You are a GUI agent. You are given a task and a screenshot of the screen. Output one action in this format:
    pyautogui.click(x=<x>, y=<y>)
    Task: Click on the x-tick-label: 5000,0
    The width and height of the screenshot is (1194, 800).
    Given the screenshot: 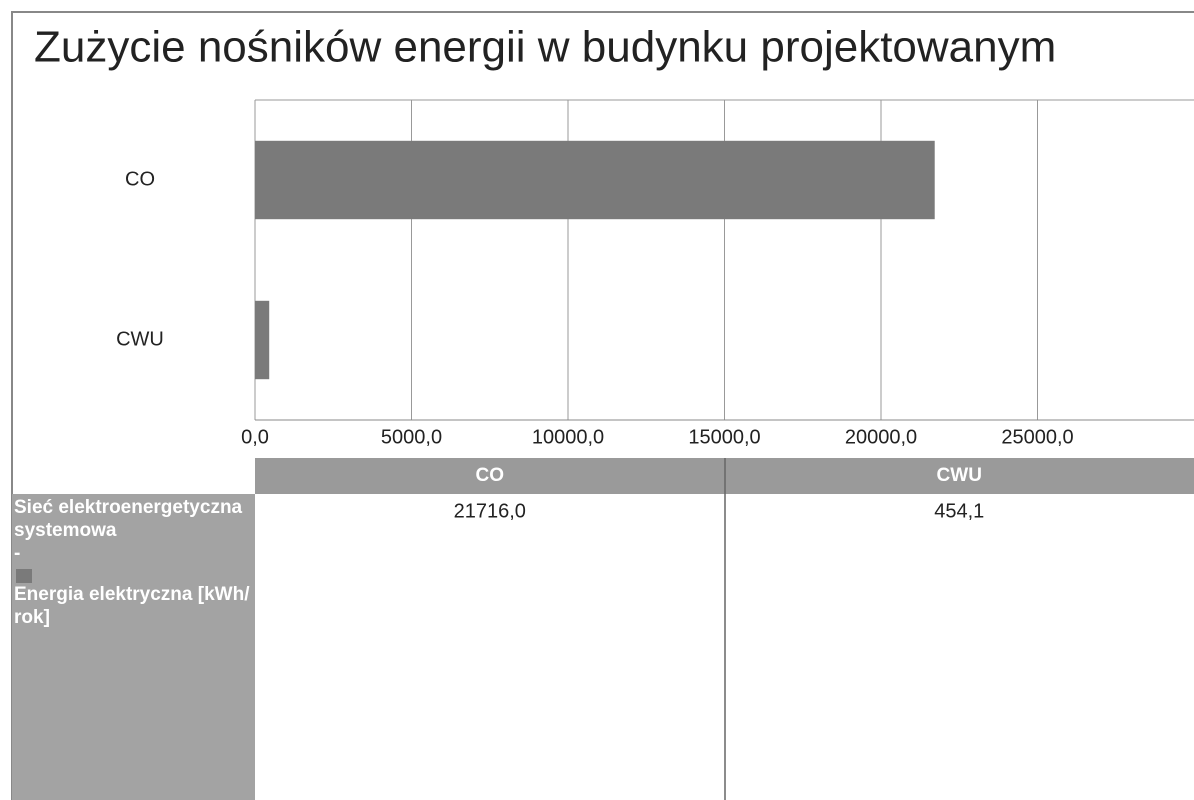 What is the action you would take?
    pyautogui.click(x=411, y=437)
    